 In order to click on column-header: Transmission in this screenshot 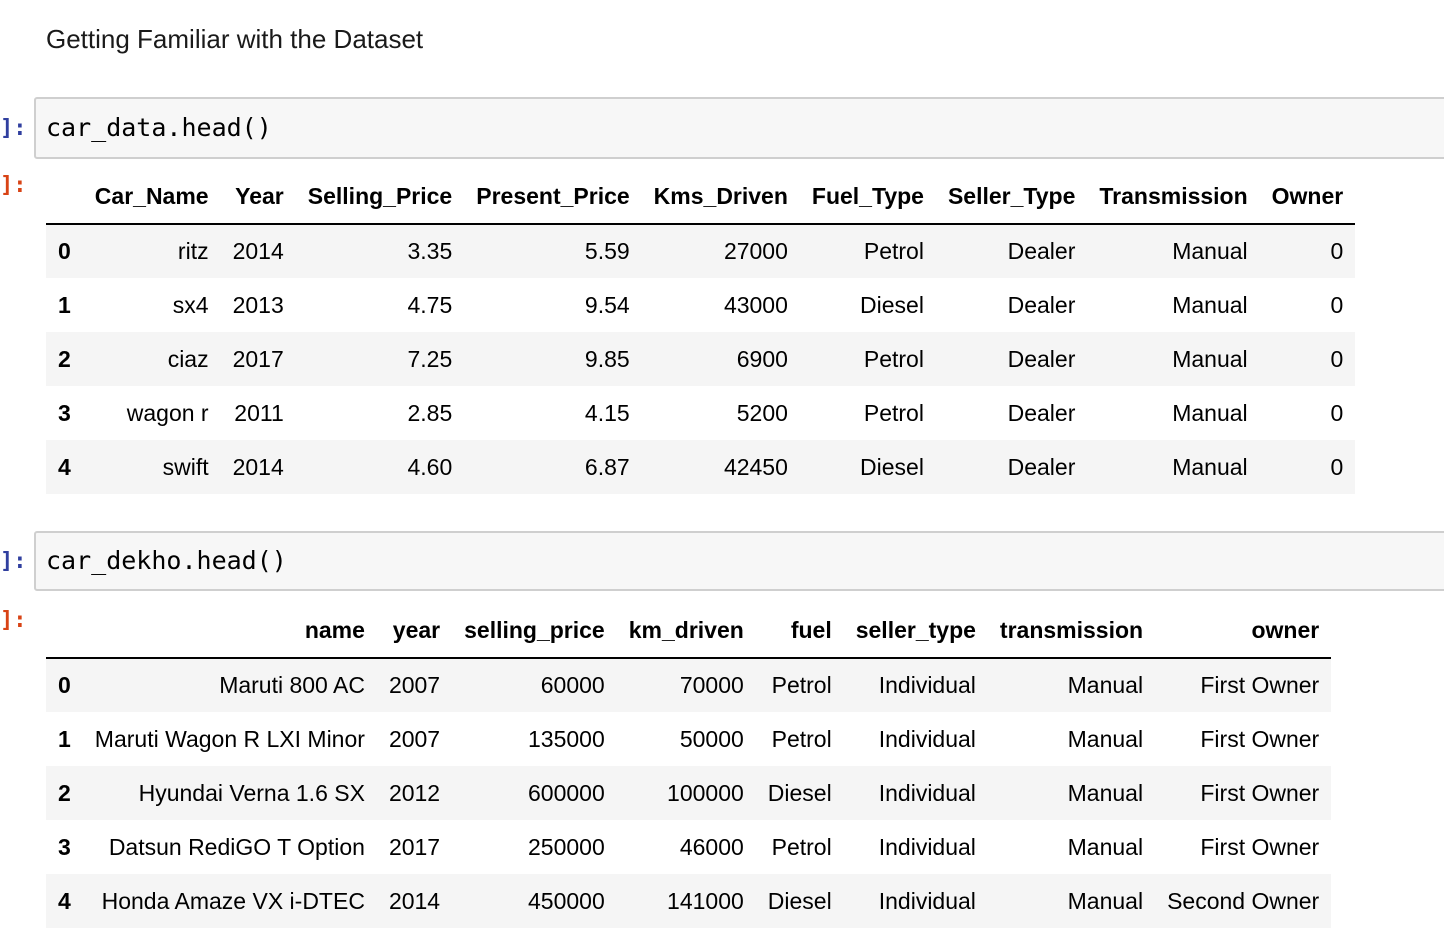, I will do `click(1173, 197)`.